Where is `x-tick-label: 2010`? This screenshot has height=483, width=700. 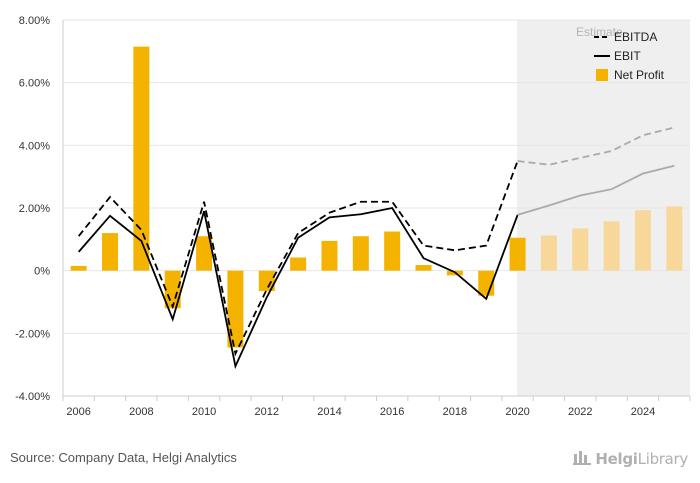 x-tick-label: 2010 is located at coordinates (204, 412).